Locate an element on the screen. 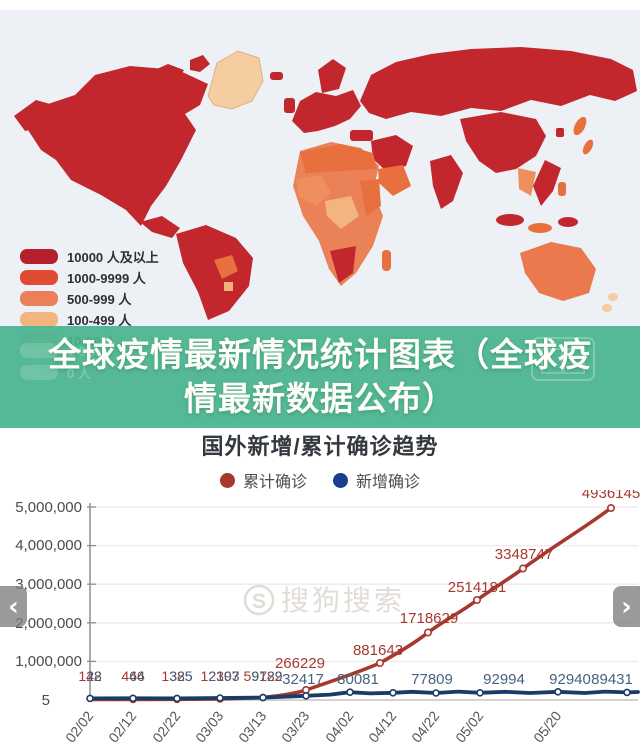 Image resolution: width=640 pixels, height=755 pixels. map-legend-item: 1000-9999 人 is located at coordinates (89, 277).